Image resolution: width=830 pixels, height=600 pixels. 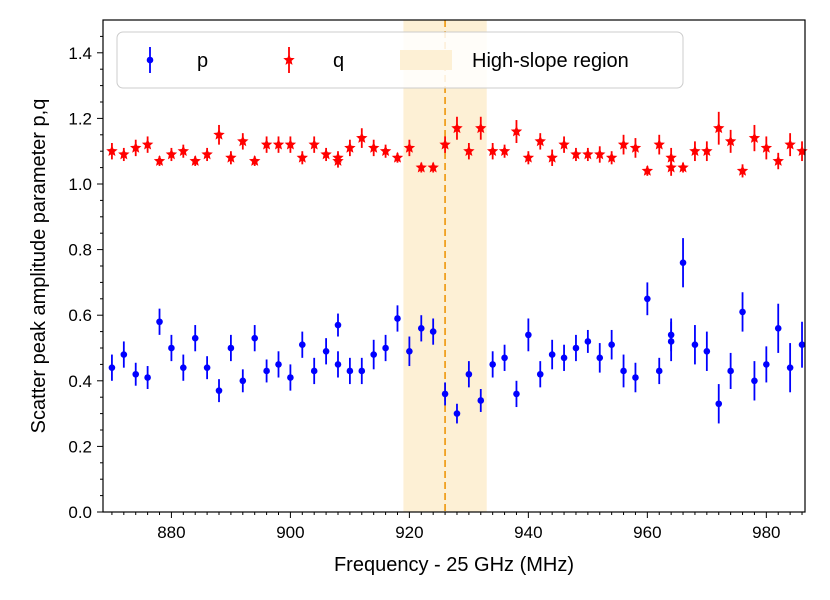 I want to click on y-tick-label: 1.2, so click(x=80, y=118).